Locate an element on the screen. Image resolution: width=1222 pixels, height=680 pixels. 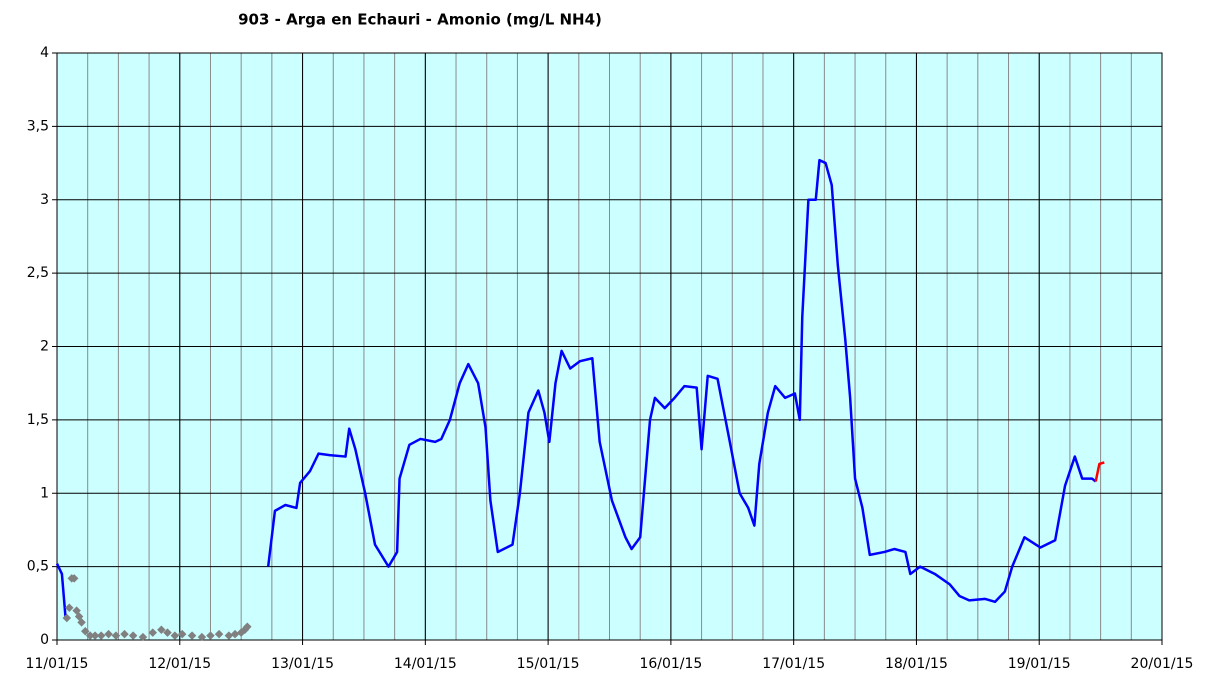
y-tick-label: 0,5 is located at coordinates (38, 567).